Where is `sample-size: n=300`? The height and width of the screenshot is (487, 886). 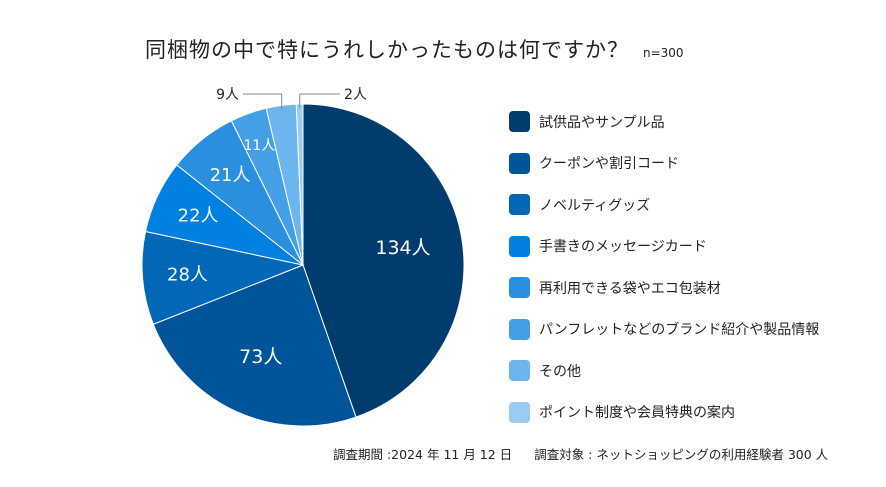
sample-size: n=300 is located at coordinates (663, 53).